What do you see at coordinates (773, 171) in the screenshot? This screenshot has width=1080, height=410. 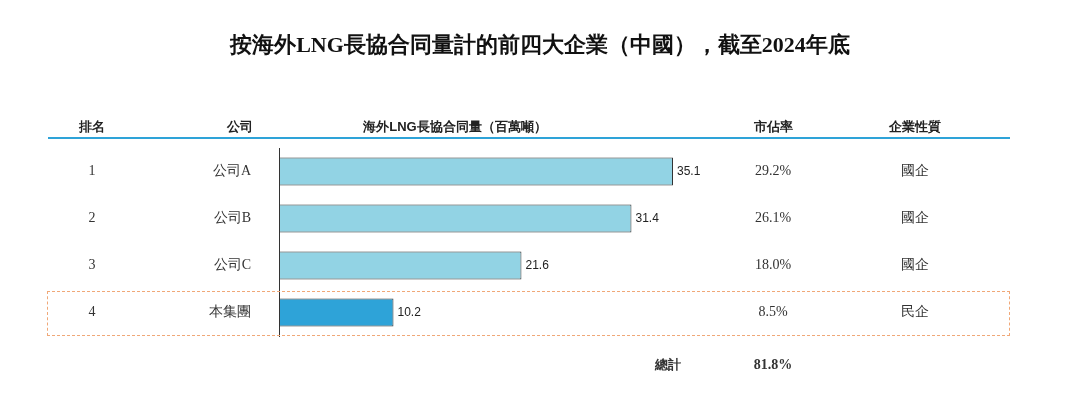 I see `text: 29.2%` at bounding box center [773, 171].